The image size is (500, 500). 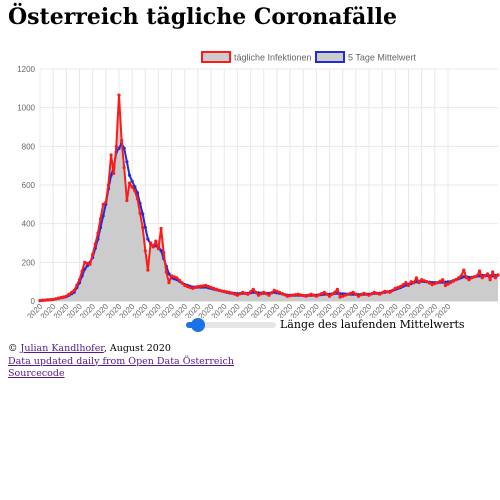 What do you see at coordinates (26, 185) in the screenshot?
I see `y-axis: 0 200 400 600 800 1000 1200` at bounding box center [26, 185].